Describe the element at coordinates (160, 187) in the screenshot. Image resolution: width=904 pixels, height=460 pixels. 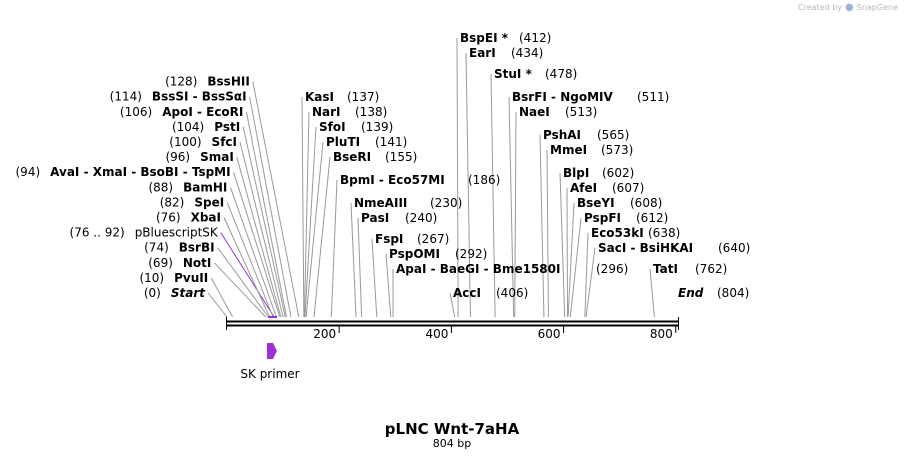
I see `site-position: (88)` at that location.